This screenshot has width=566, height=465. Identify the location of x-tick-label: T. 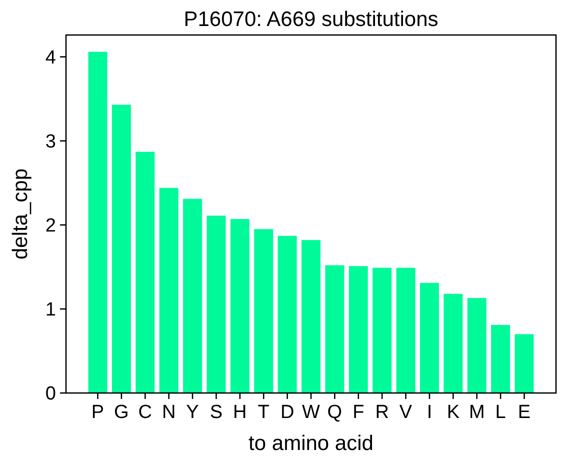
(264, 413).